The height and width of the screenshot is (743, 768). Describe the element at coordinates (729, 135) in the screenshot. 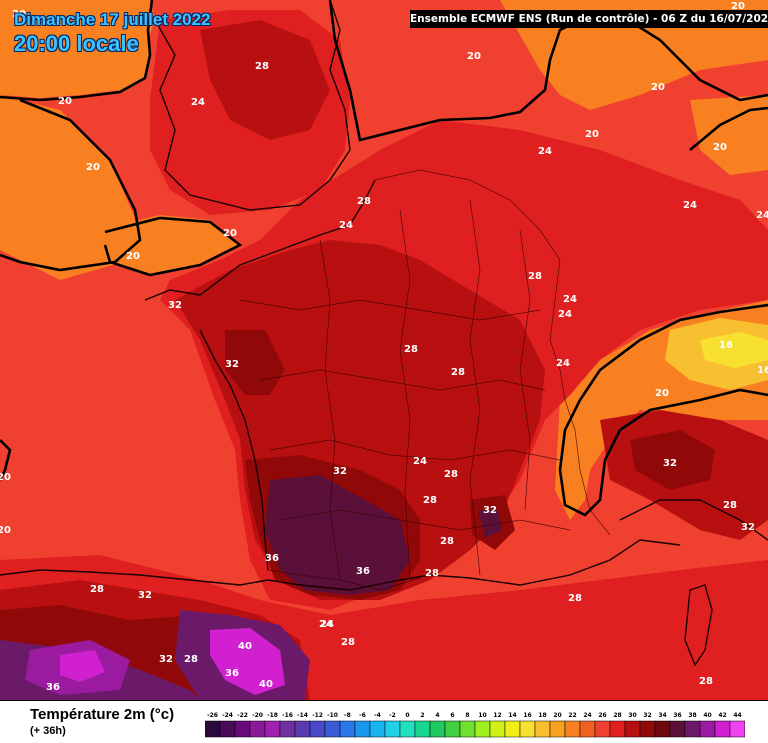

I see `field-20-farne` at that location.